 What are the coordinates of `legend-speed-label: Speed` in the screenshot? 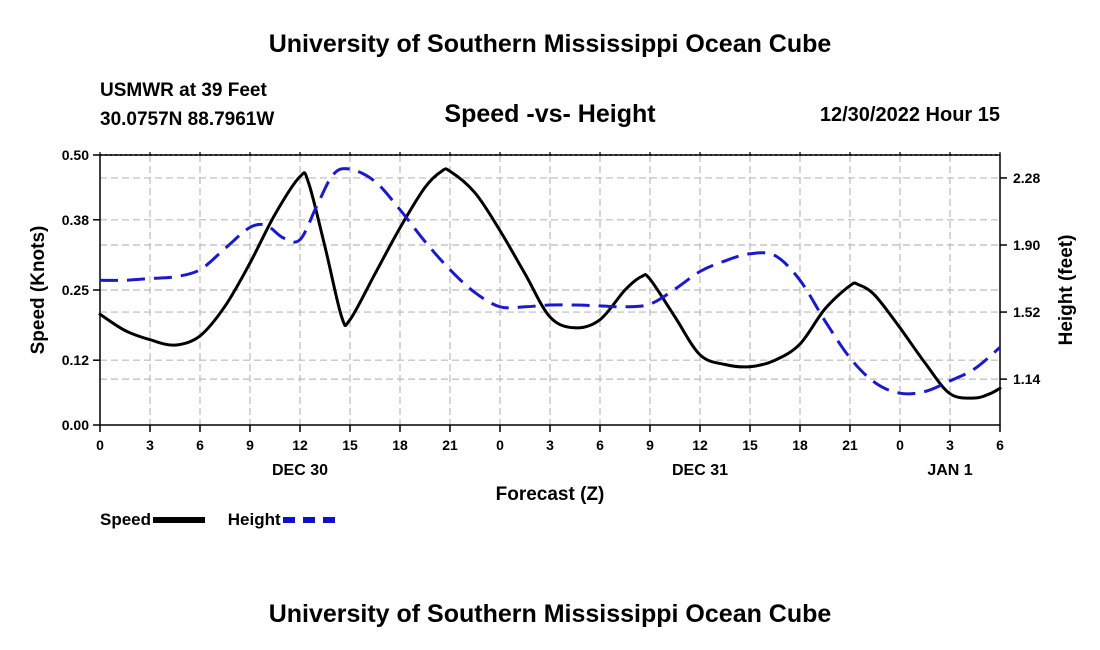 It's located at (126, 519).